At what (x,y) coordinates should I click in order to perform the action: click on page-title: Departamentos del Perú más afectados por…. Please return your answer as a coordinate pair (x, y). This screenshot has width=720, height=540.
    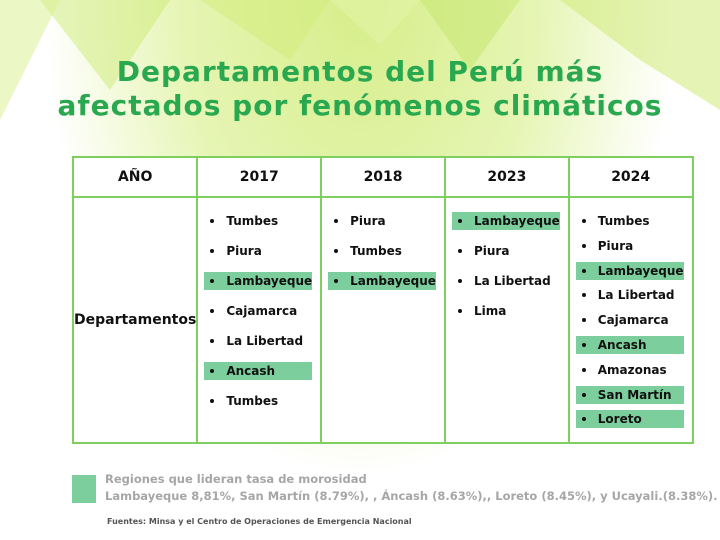
    Looking at the image, I should click on (360, 89).